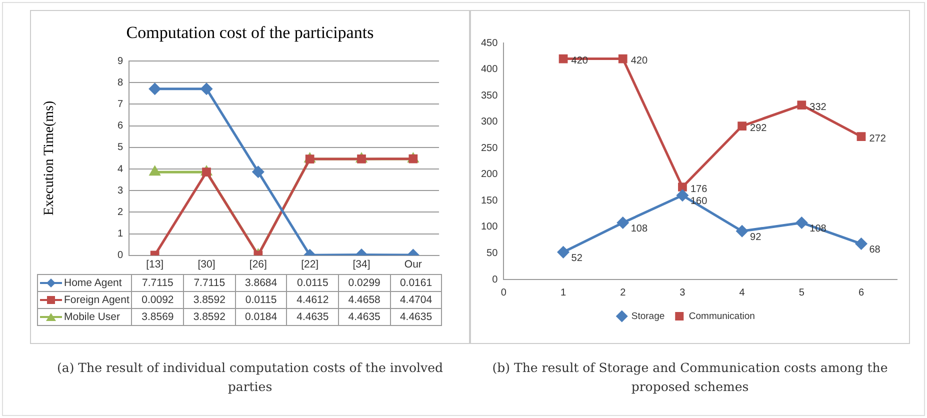 The height and width of the screenshot is (418, 927). I want to click on y-tick-label: 300, so click(489, 122).